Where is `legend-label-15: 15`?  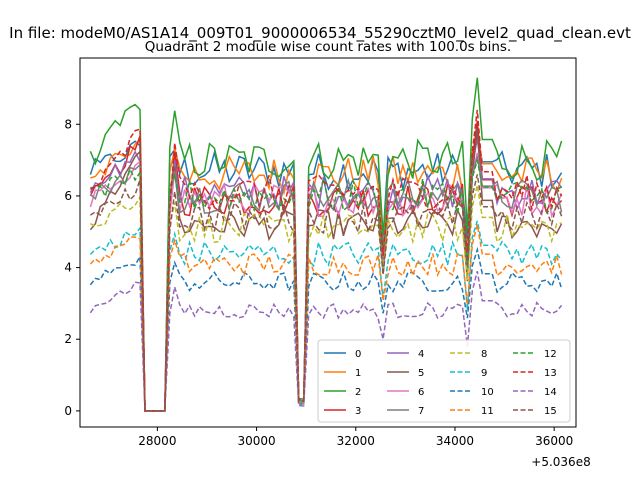 legend-label-15: 15 is located at coordinates (550, 411).